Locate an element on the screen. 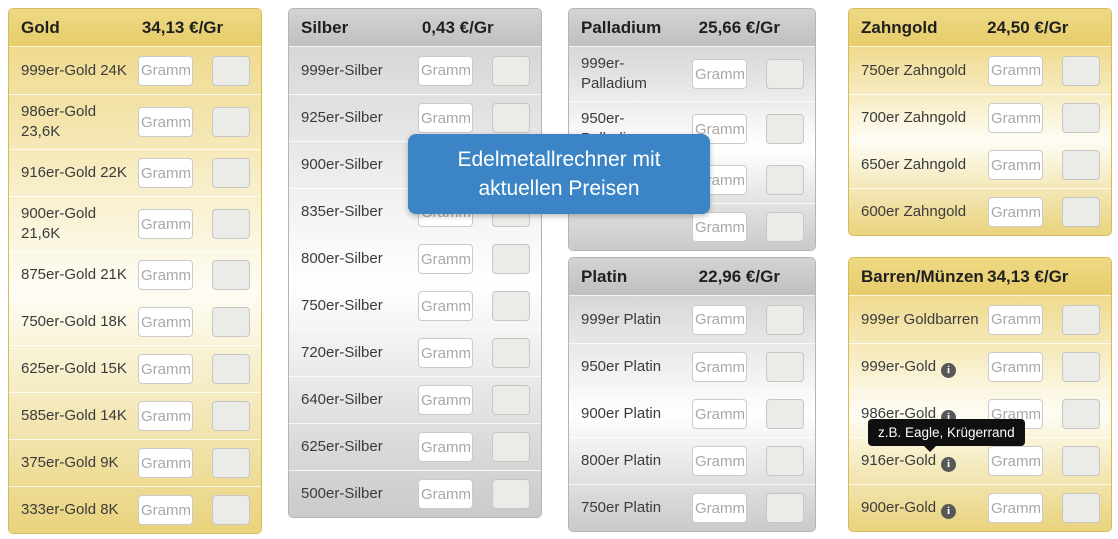 The height and width of the screenshot is (539, 1118). metal-row: 950er Platin is located at coordinates (692, 366).